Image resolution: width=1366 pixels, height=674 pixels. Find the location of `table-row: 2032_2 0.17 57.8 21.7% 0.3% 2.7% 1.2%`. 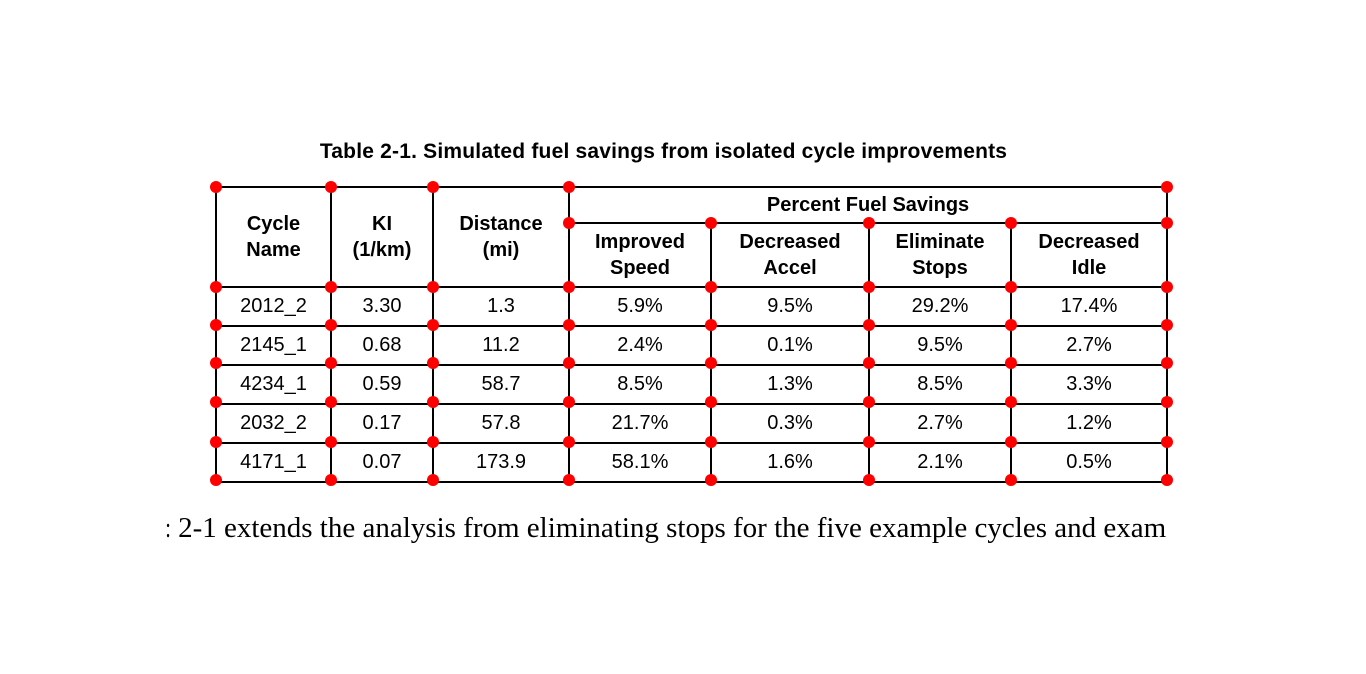

table-row: 2032_2 0.17 57.8 21.7% 0.3% 2.7% 1.2% is located at coordinates (692, 423).